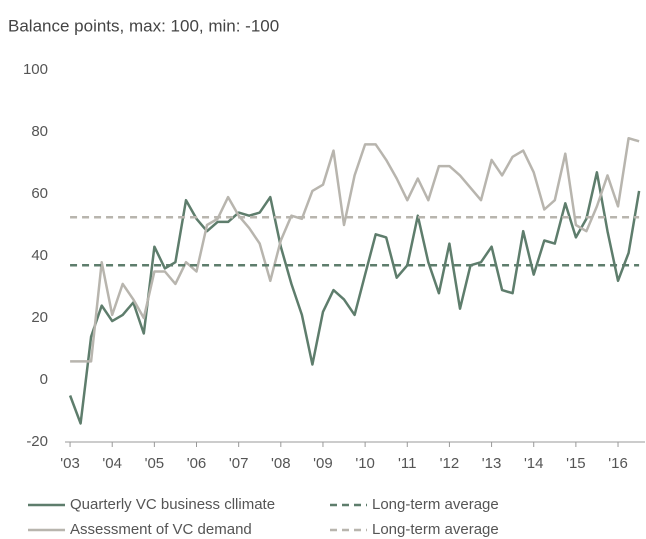  Describe the element at coordinates (492, 463) in the screenshot. I see `x-tick-label: '13` at that location.